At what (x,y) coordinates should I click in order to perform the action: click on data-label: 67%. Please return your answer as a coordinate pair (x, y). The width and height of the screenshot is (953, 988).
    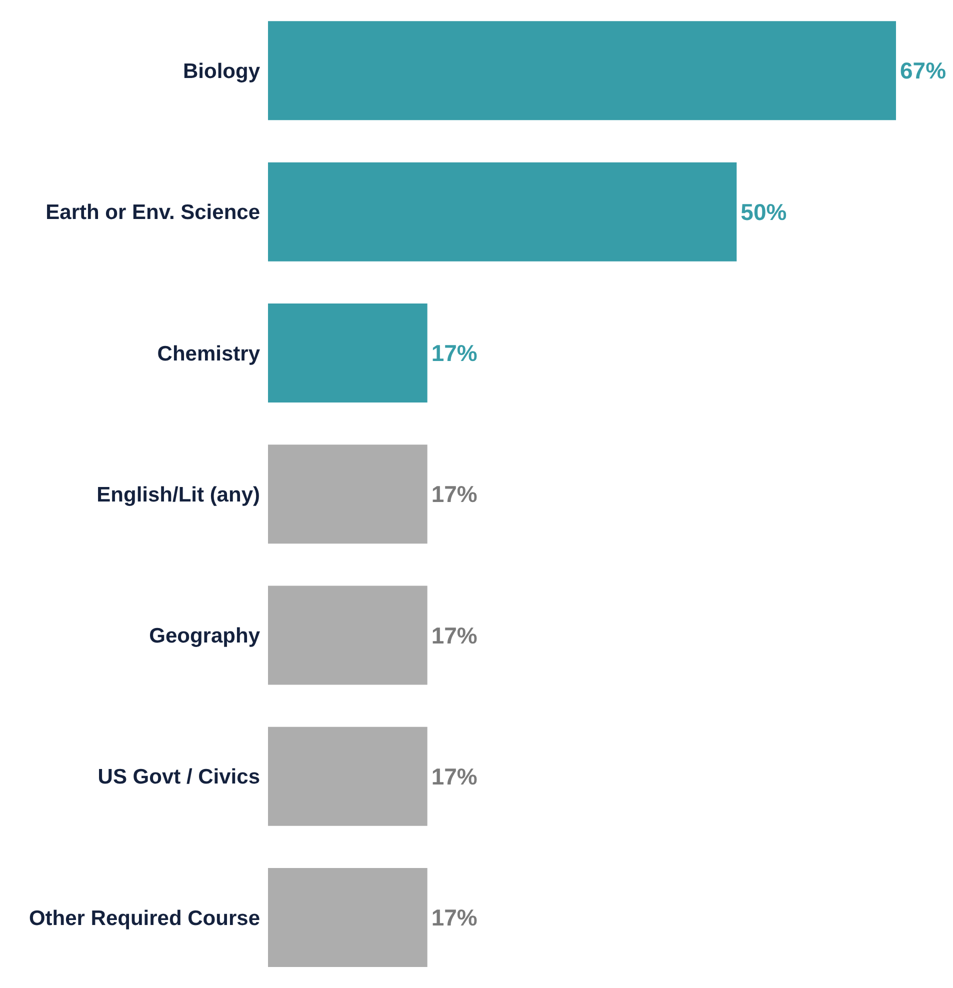
    Looking at the image, I should click on (923, 71).